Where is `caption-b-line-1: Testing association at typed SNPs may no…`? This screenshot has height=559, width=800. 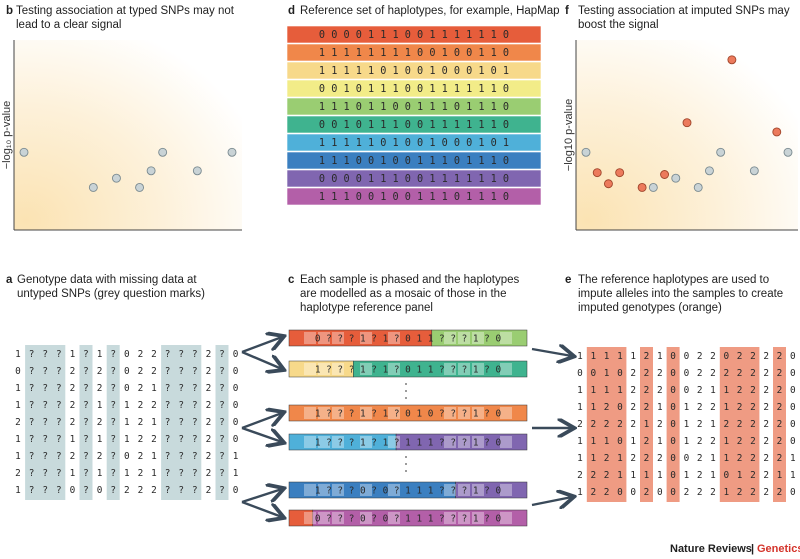
caption-b-line-1: Testing association at typed SNPs may no… is located at coordinates (125, 11).